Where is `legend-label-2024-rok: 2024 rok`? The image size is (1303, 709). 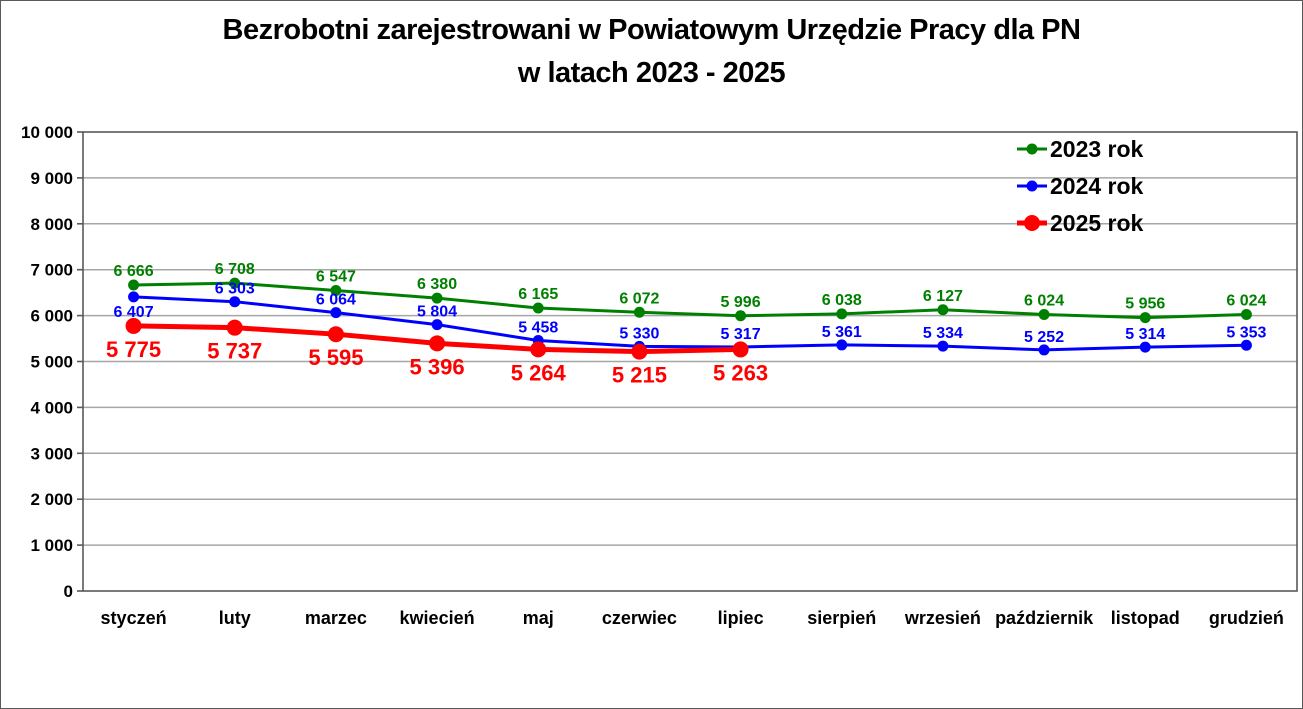
legend-label-2024-rok: 2024 rok is located at coordinates (1097, 186).